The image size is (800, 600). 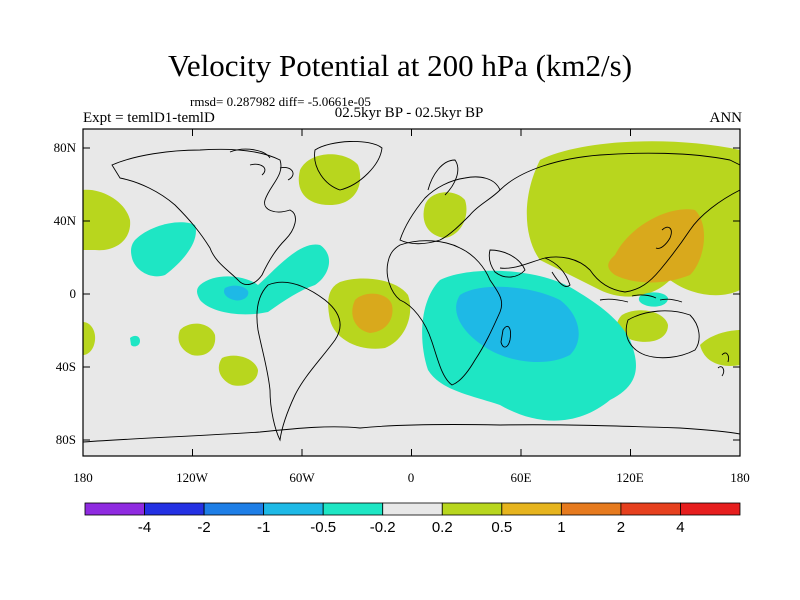 What do you see at coordinates (65, 366) in the screenshot?
I see `lat-tick-label: 40S` at bounding box center [65, 366].